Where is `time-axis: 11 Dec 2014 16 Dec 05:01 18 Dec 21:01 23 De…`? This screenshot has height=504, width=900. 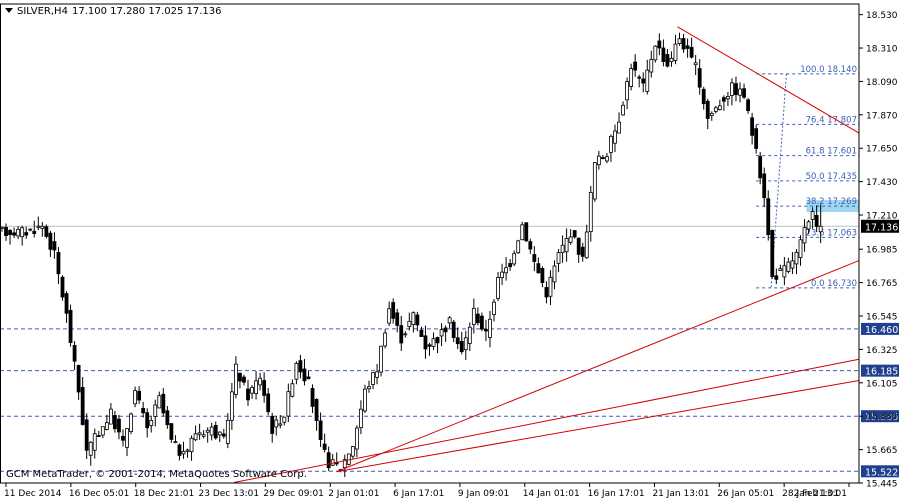 time-axis: 11 Dec 2014 16 Dec 05:01 18 Dec 21:01 23 De… is located at coordinates (427, 491).